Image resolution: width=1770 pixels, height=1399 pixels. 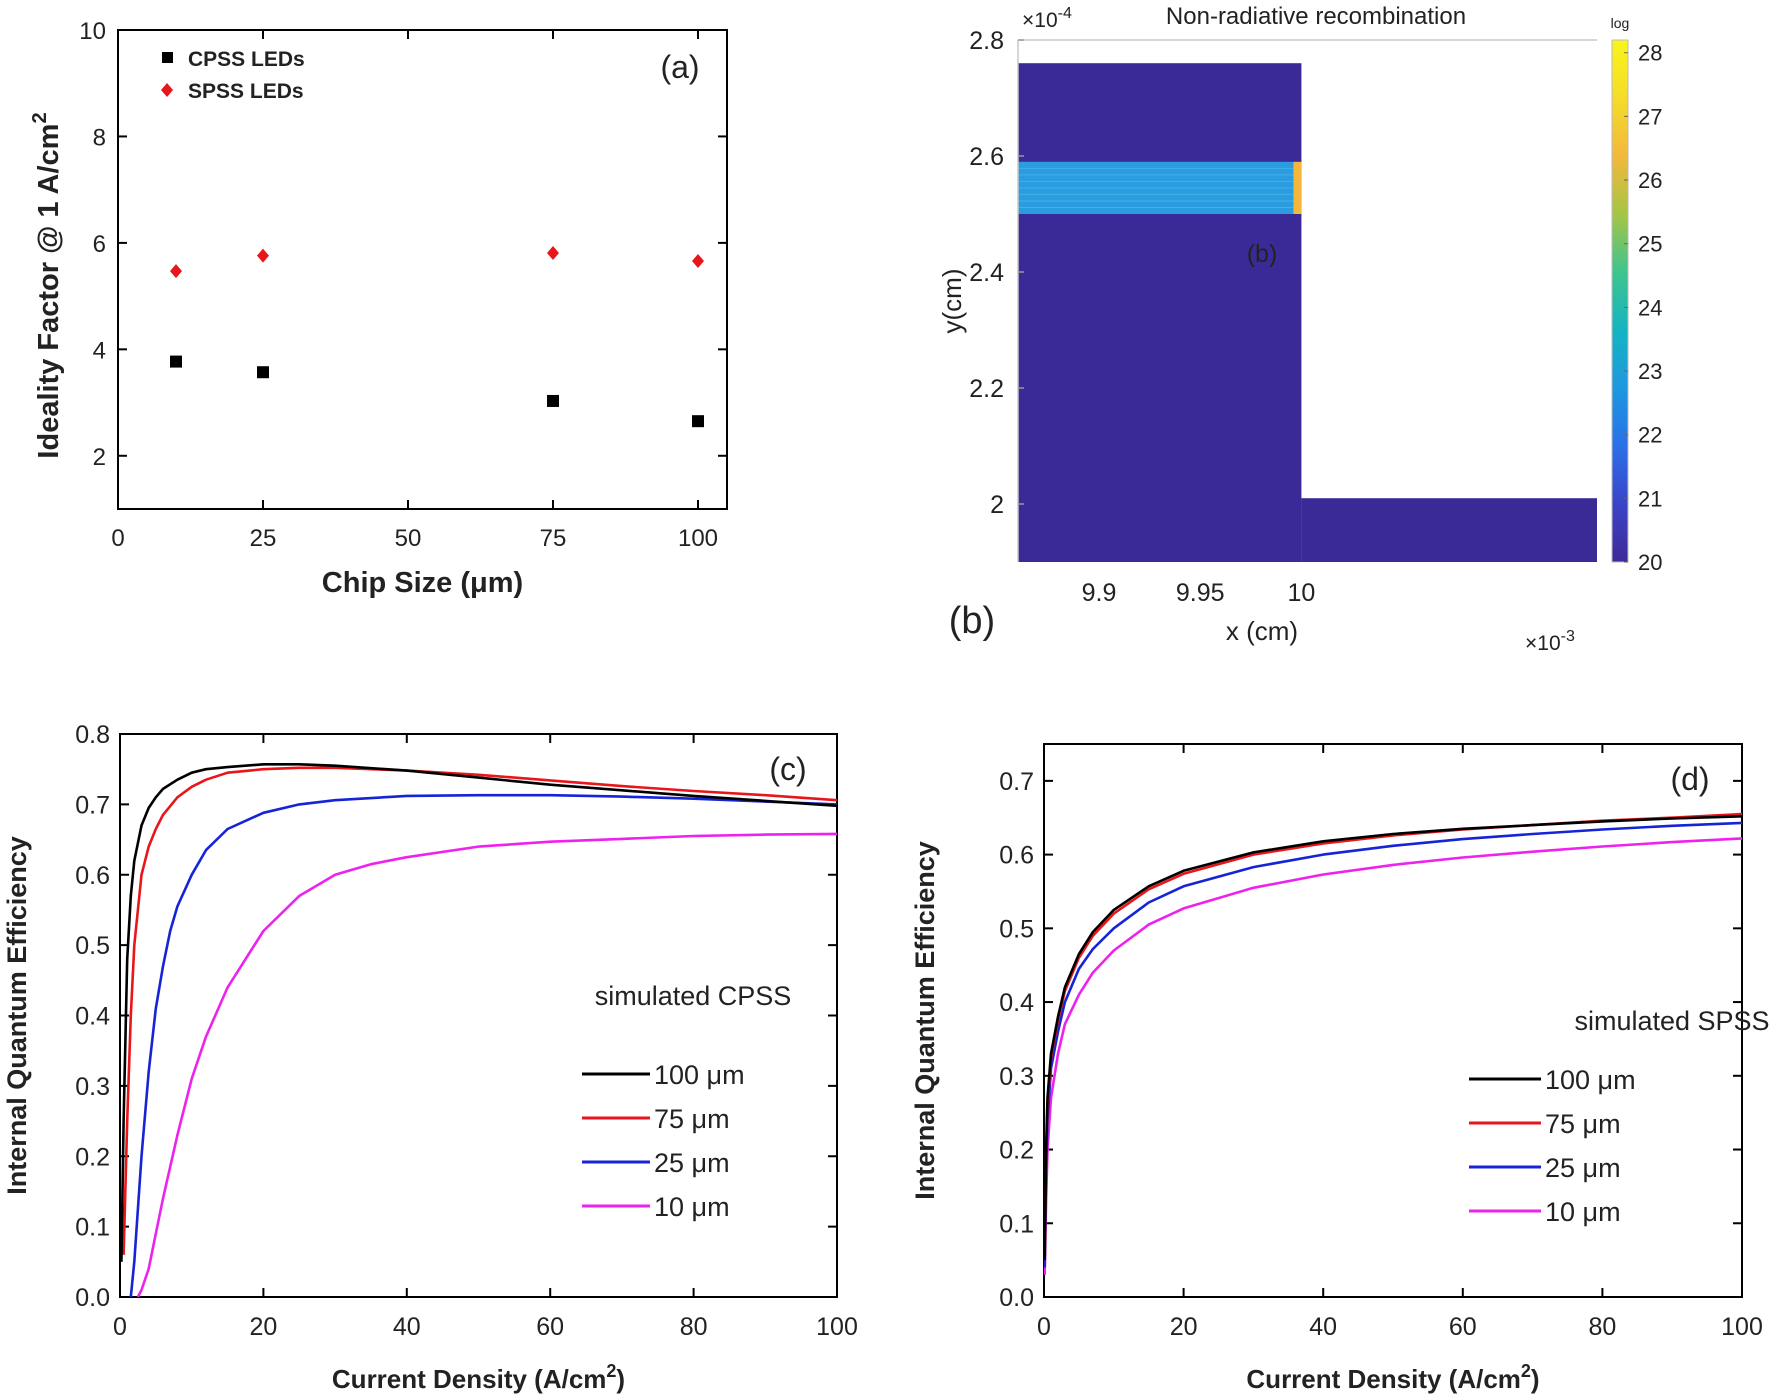 What do you see at coordinates (1583, 1212) in the screenshot?
I see `legend-label: 10 μm` at bounding box center [1583, 1212].